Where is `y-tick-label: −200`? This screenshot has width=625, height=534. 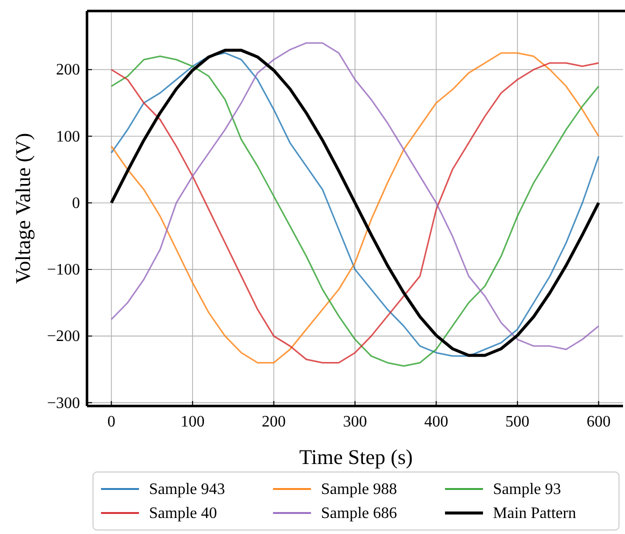 y-tick-label: −200 is located at coordinates (63, 337).